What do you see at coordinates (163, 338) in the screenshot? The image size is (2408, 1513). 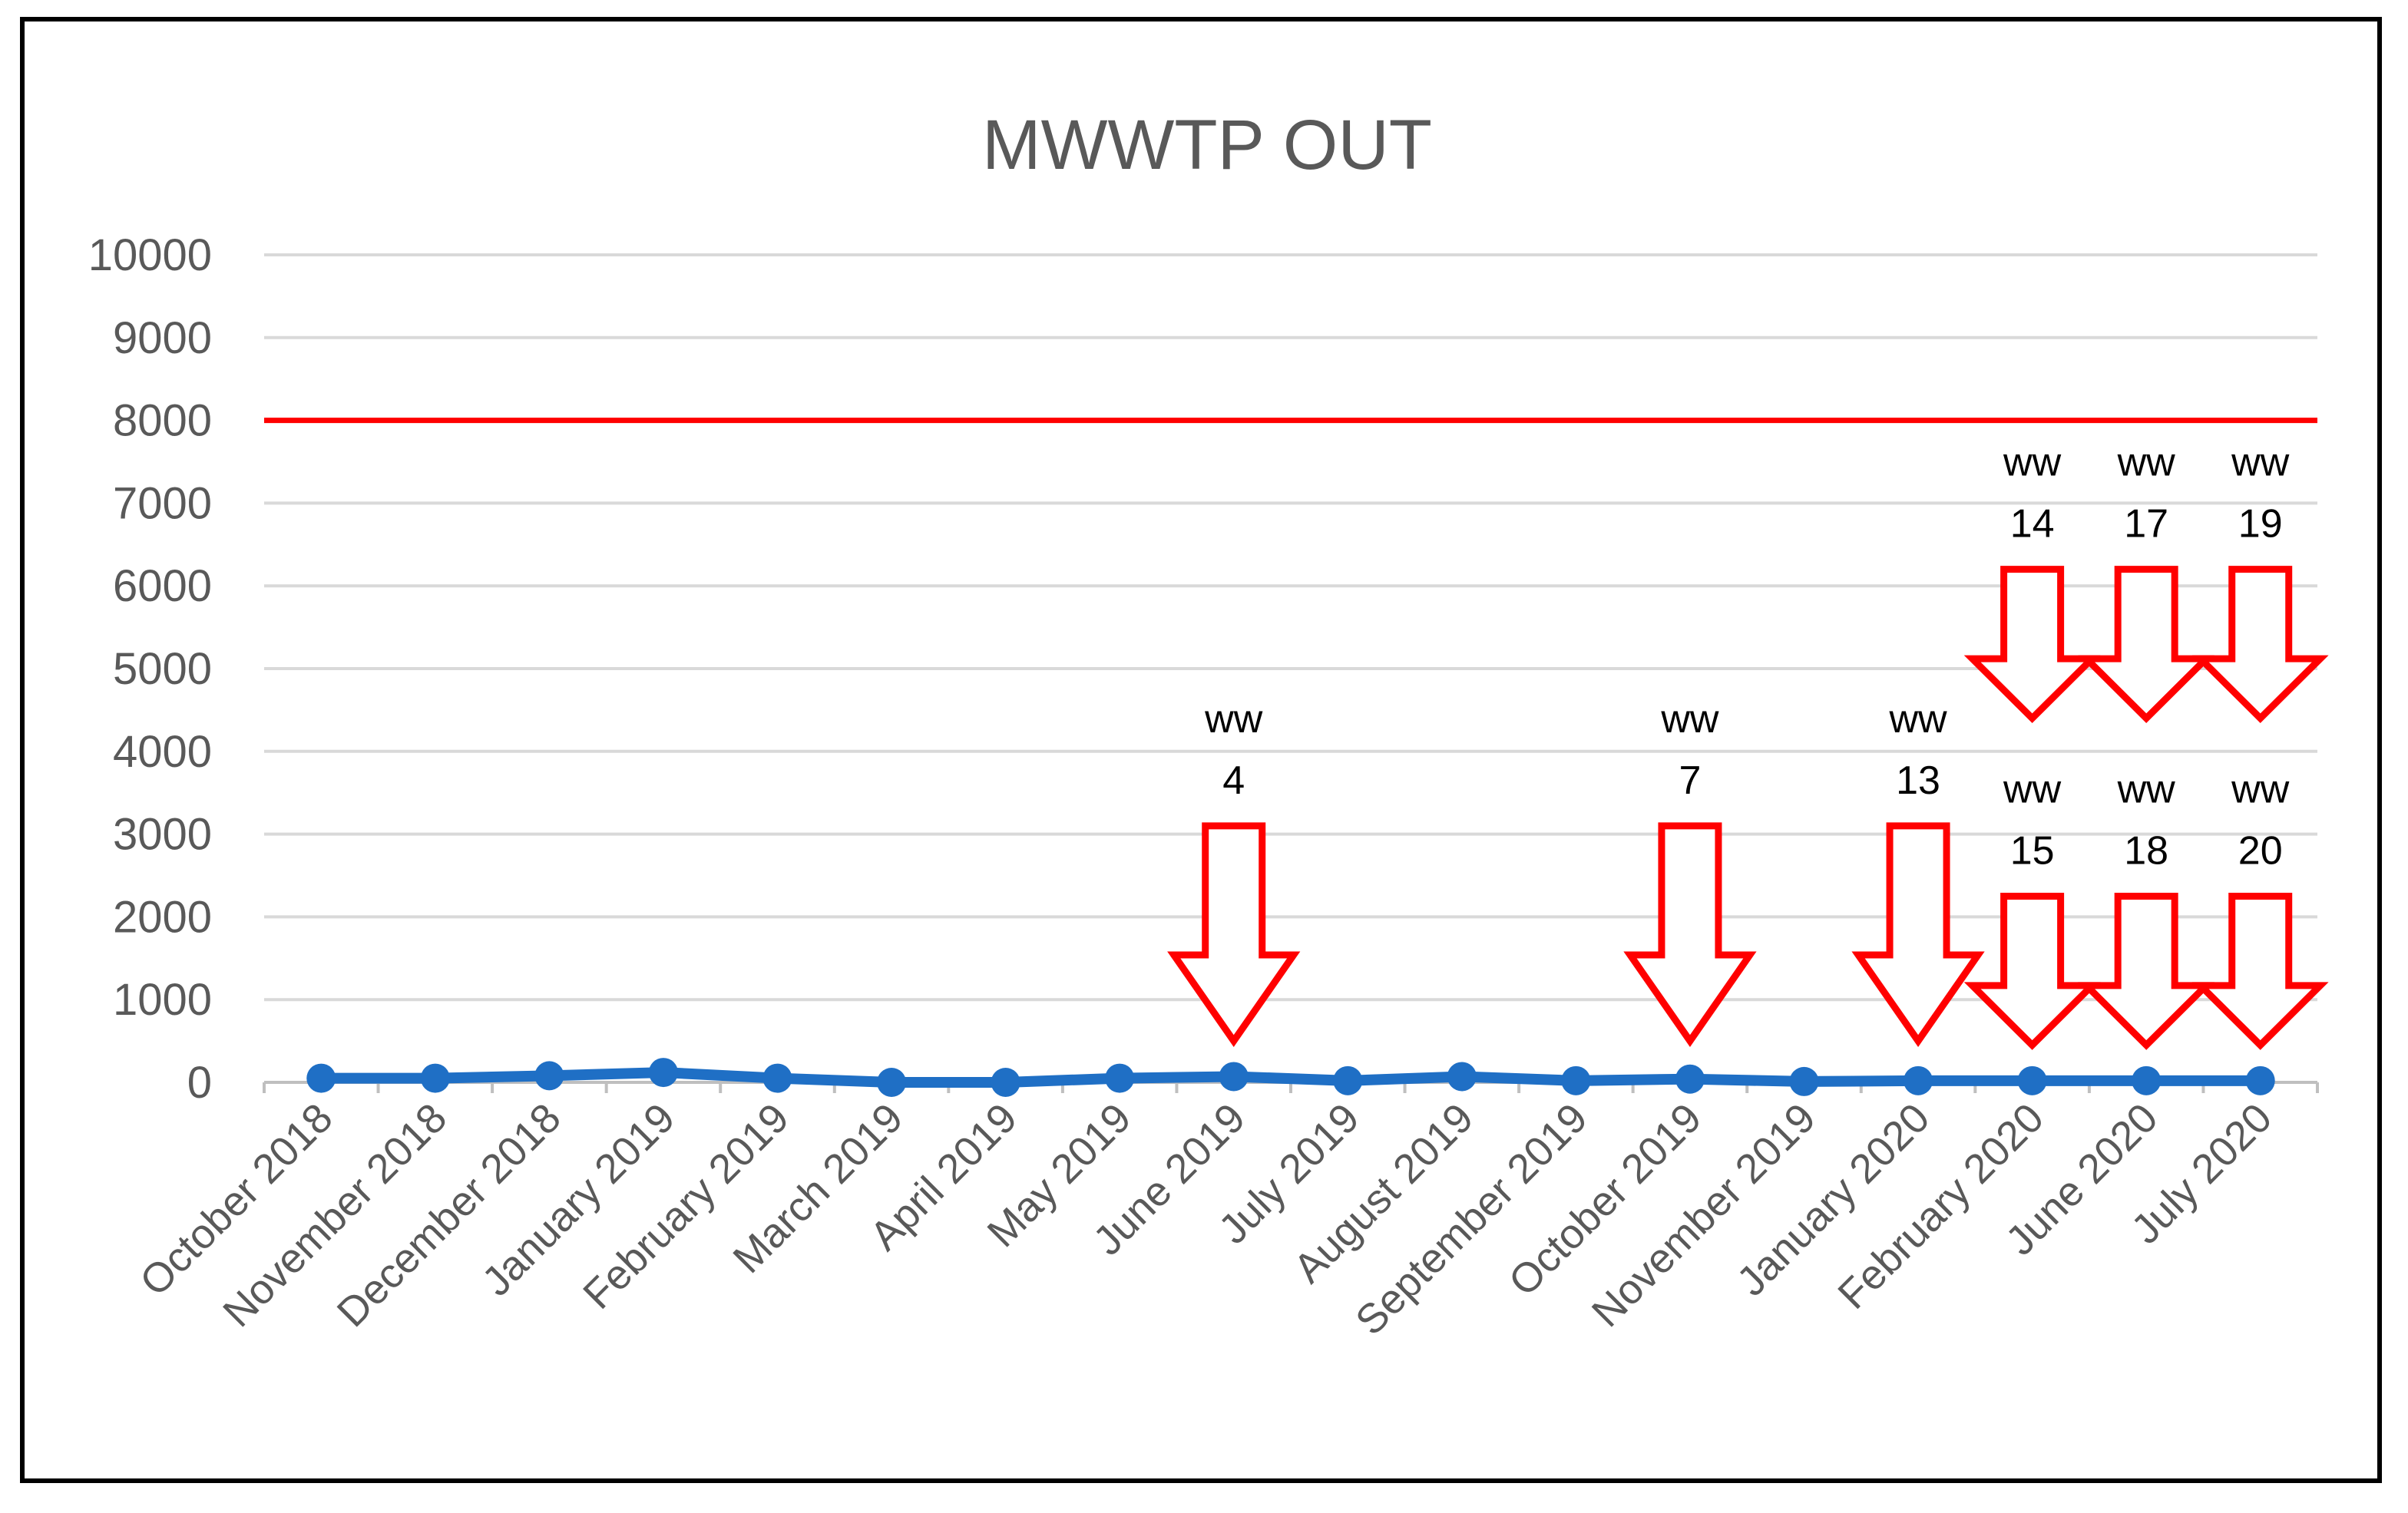 I see `y-tick-label: 9000` at bounding box center [163, 338].